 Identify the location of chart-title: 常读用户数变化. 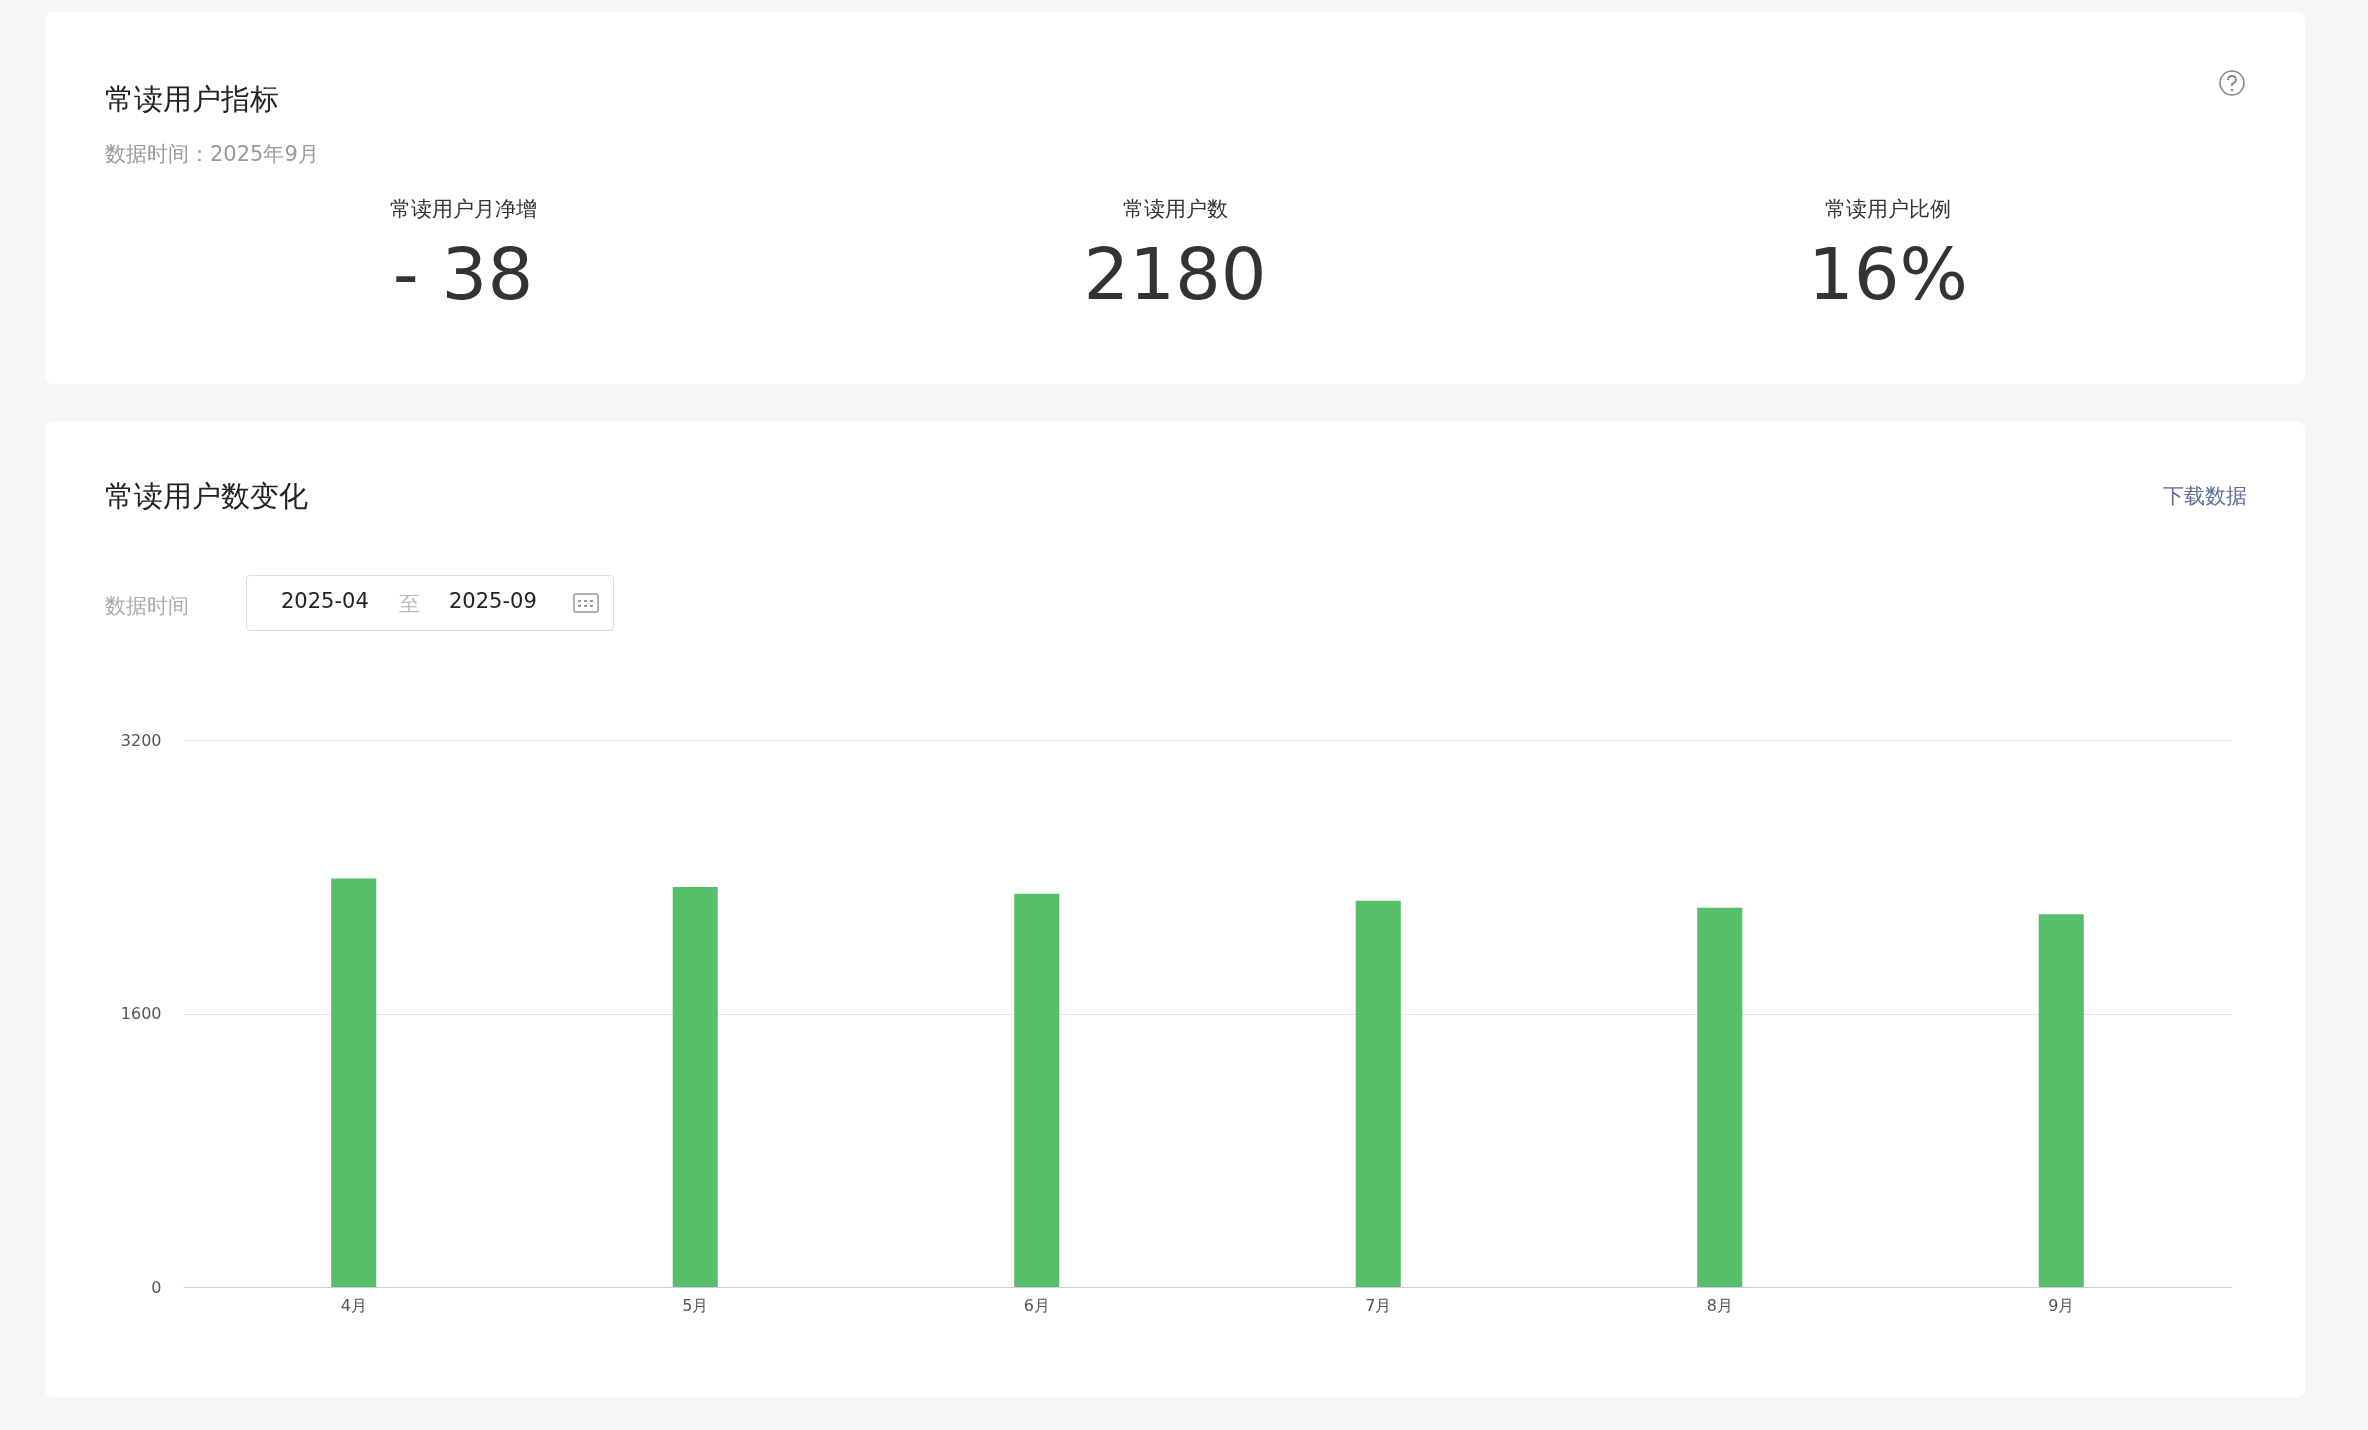
(206, 496).